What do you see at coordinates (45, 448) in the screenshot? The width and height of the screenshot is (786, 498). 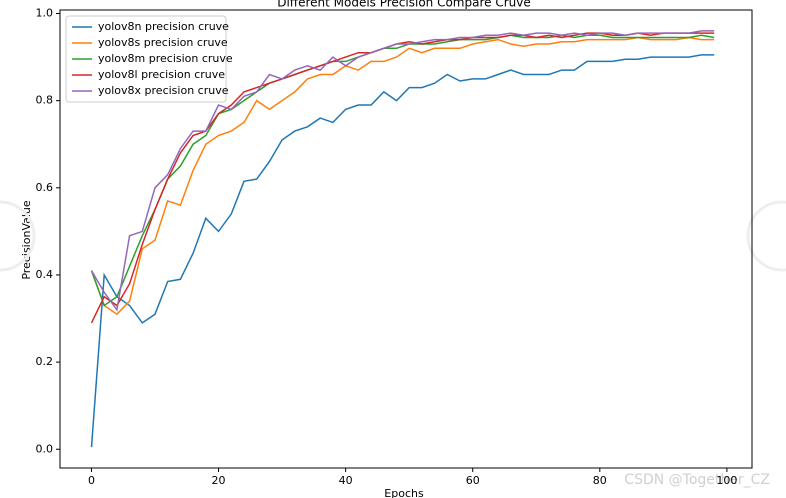 I see `y-tick-label: 0.0` at bounding box center [45, 448].